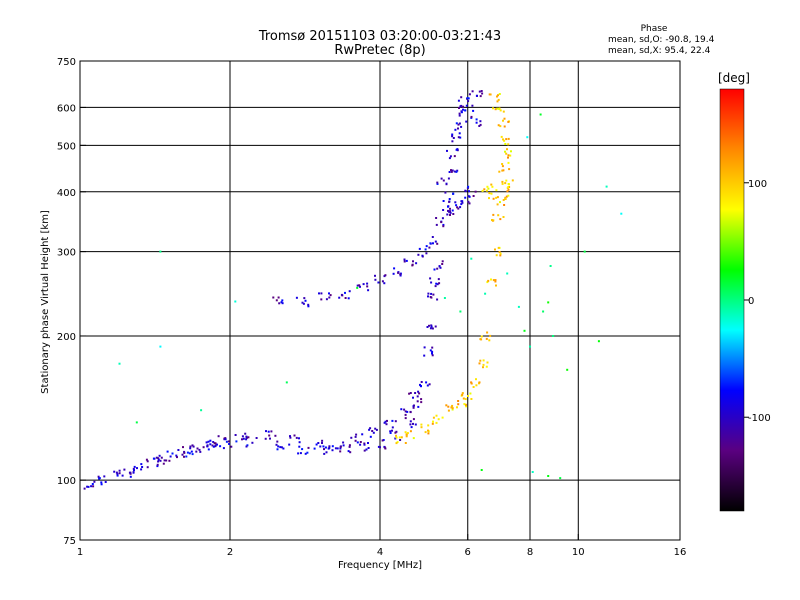 This screenshot has width=800, height=600. I want to click on stats-line-o: mean, sd,O: -90.8, 19.4, so click(661, 40).